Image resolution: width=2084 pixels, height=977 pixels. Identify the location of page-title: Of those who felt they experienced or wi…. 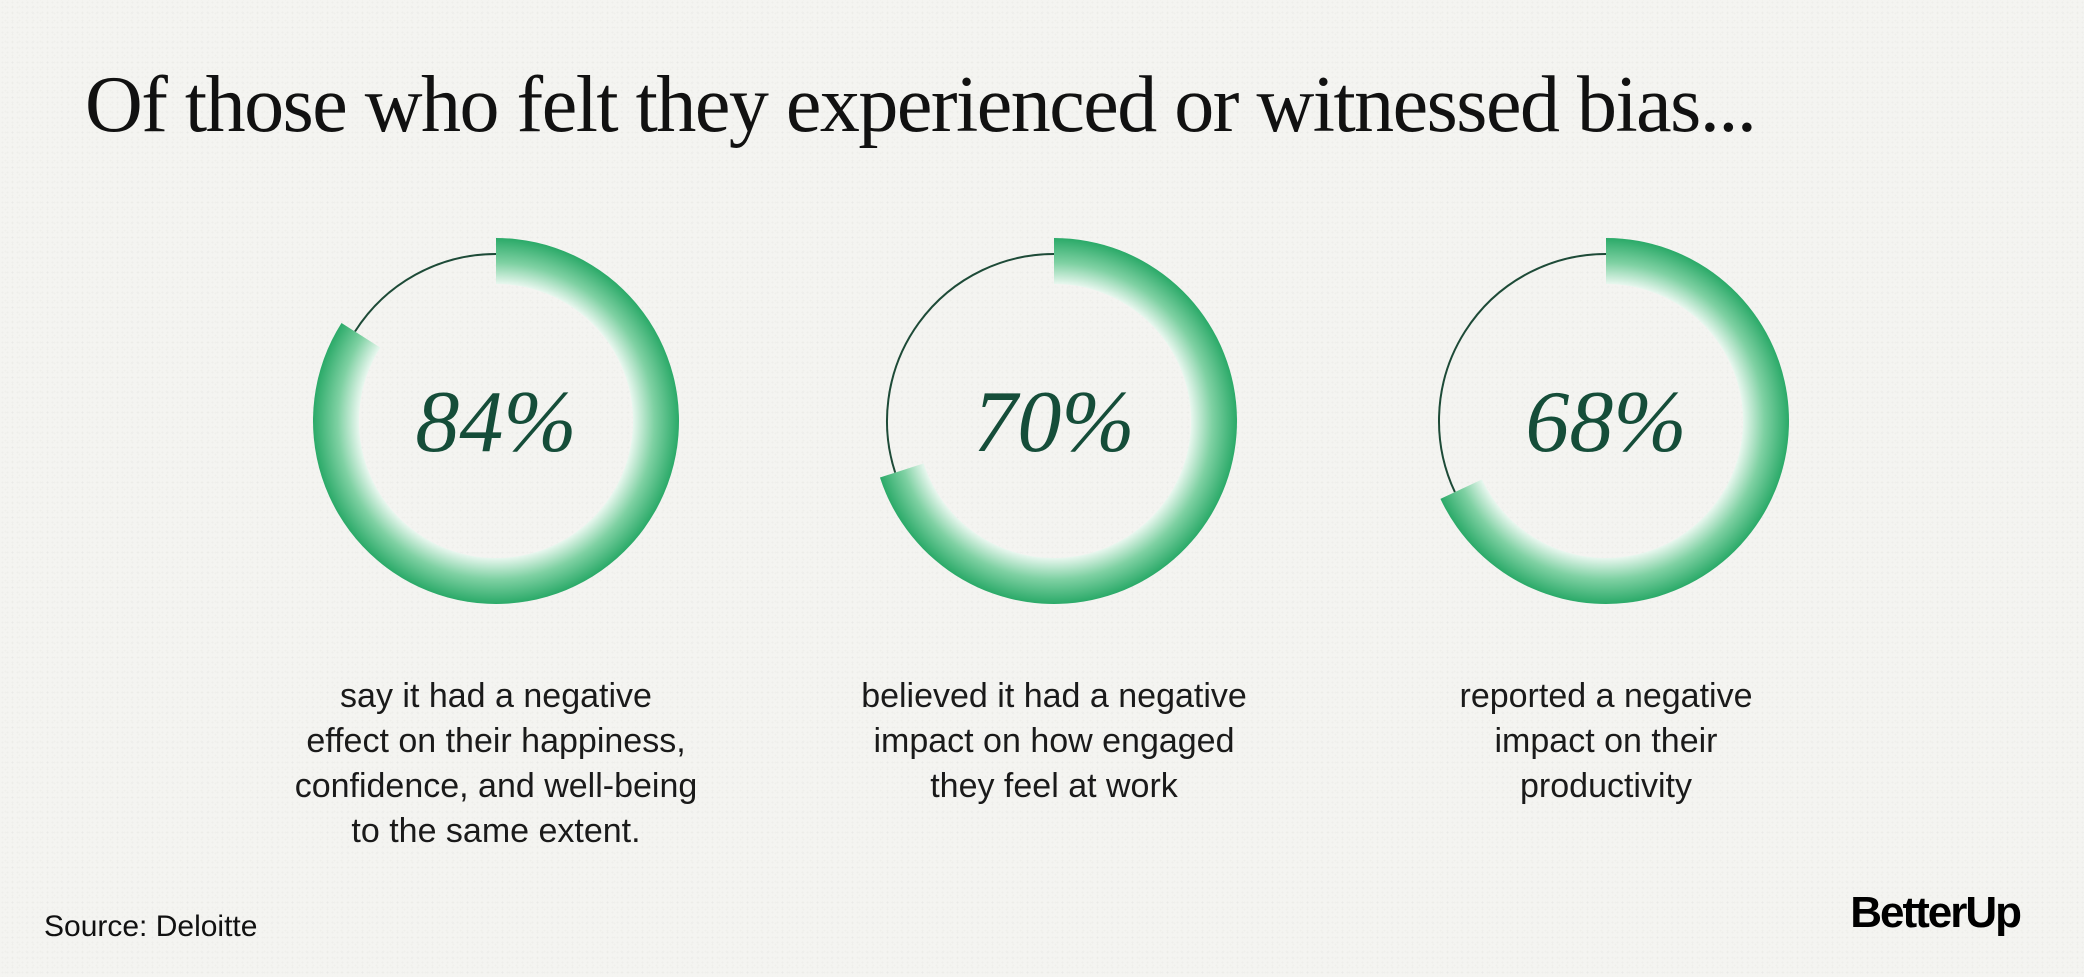
(921, 105).